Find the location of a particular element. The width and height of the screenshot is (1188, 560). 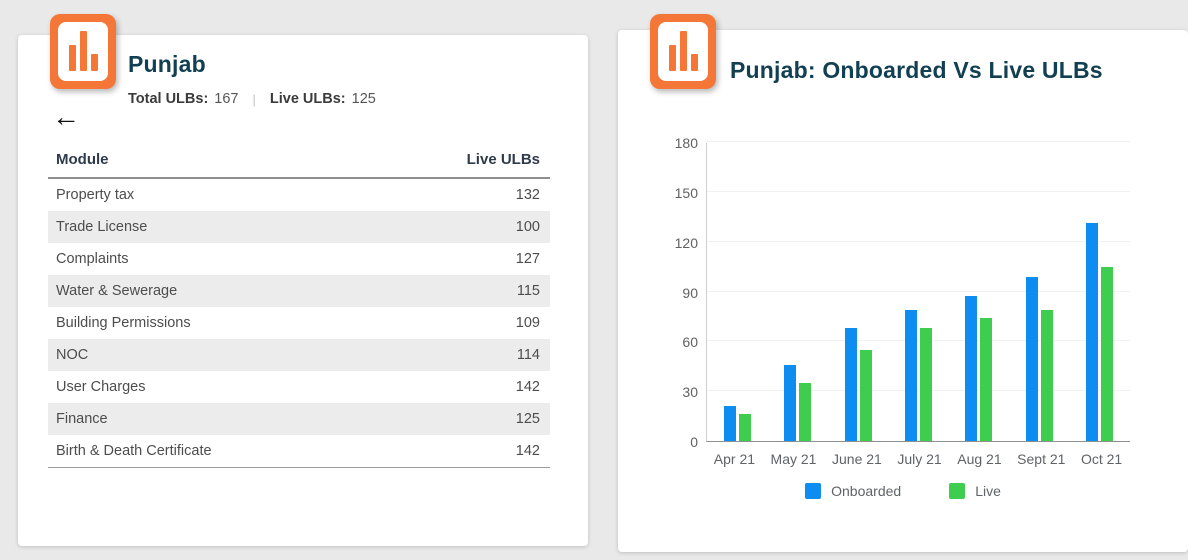

live-ulbs-cell: 115 is located at coordinates (528, 291).